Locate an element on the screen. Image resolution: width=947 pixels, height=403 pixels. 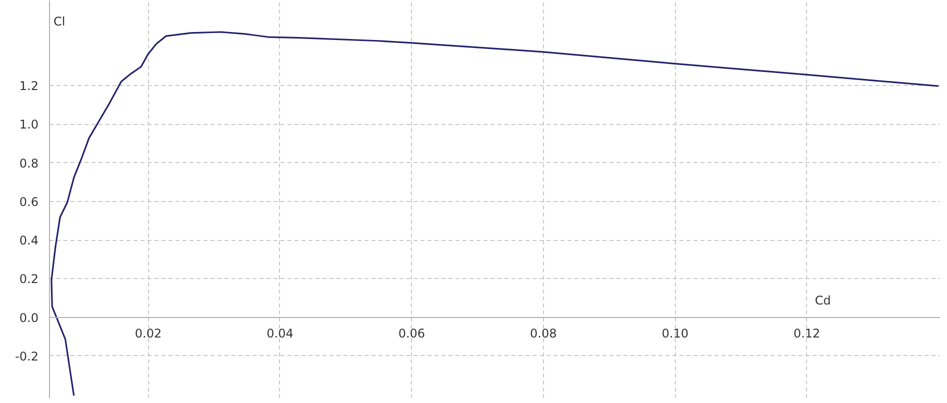
x-tick-label: 0.08 is located at coordinates (543, 333).